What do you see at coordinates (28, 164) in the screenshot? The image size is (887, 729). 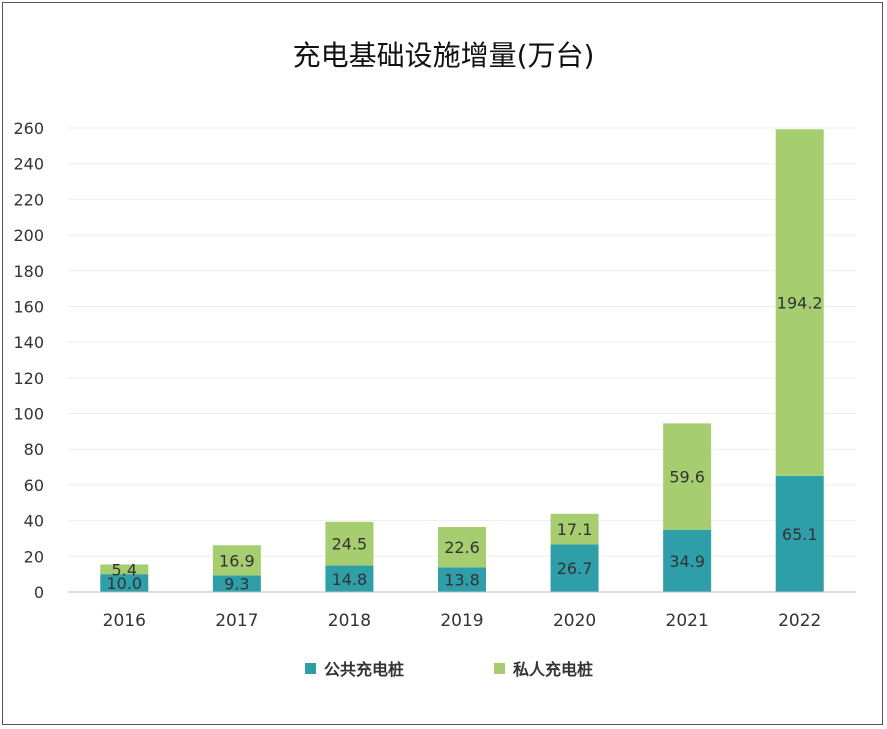 I see `y-tick-label: 240` at bounding box center [28, 164].